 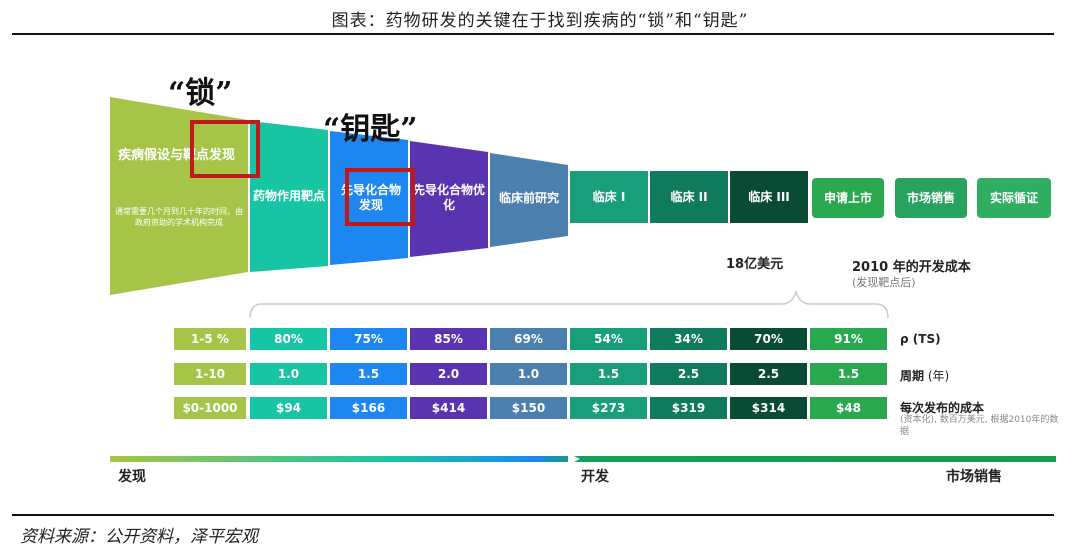 What do you see at coordinates (911, 267) in the screenshot?
I see `cost-title: 2010 年的开发成本` at bounding box center [911, 267].